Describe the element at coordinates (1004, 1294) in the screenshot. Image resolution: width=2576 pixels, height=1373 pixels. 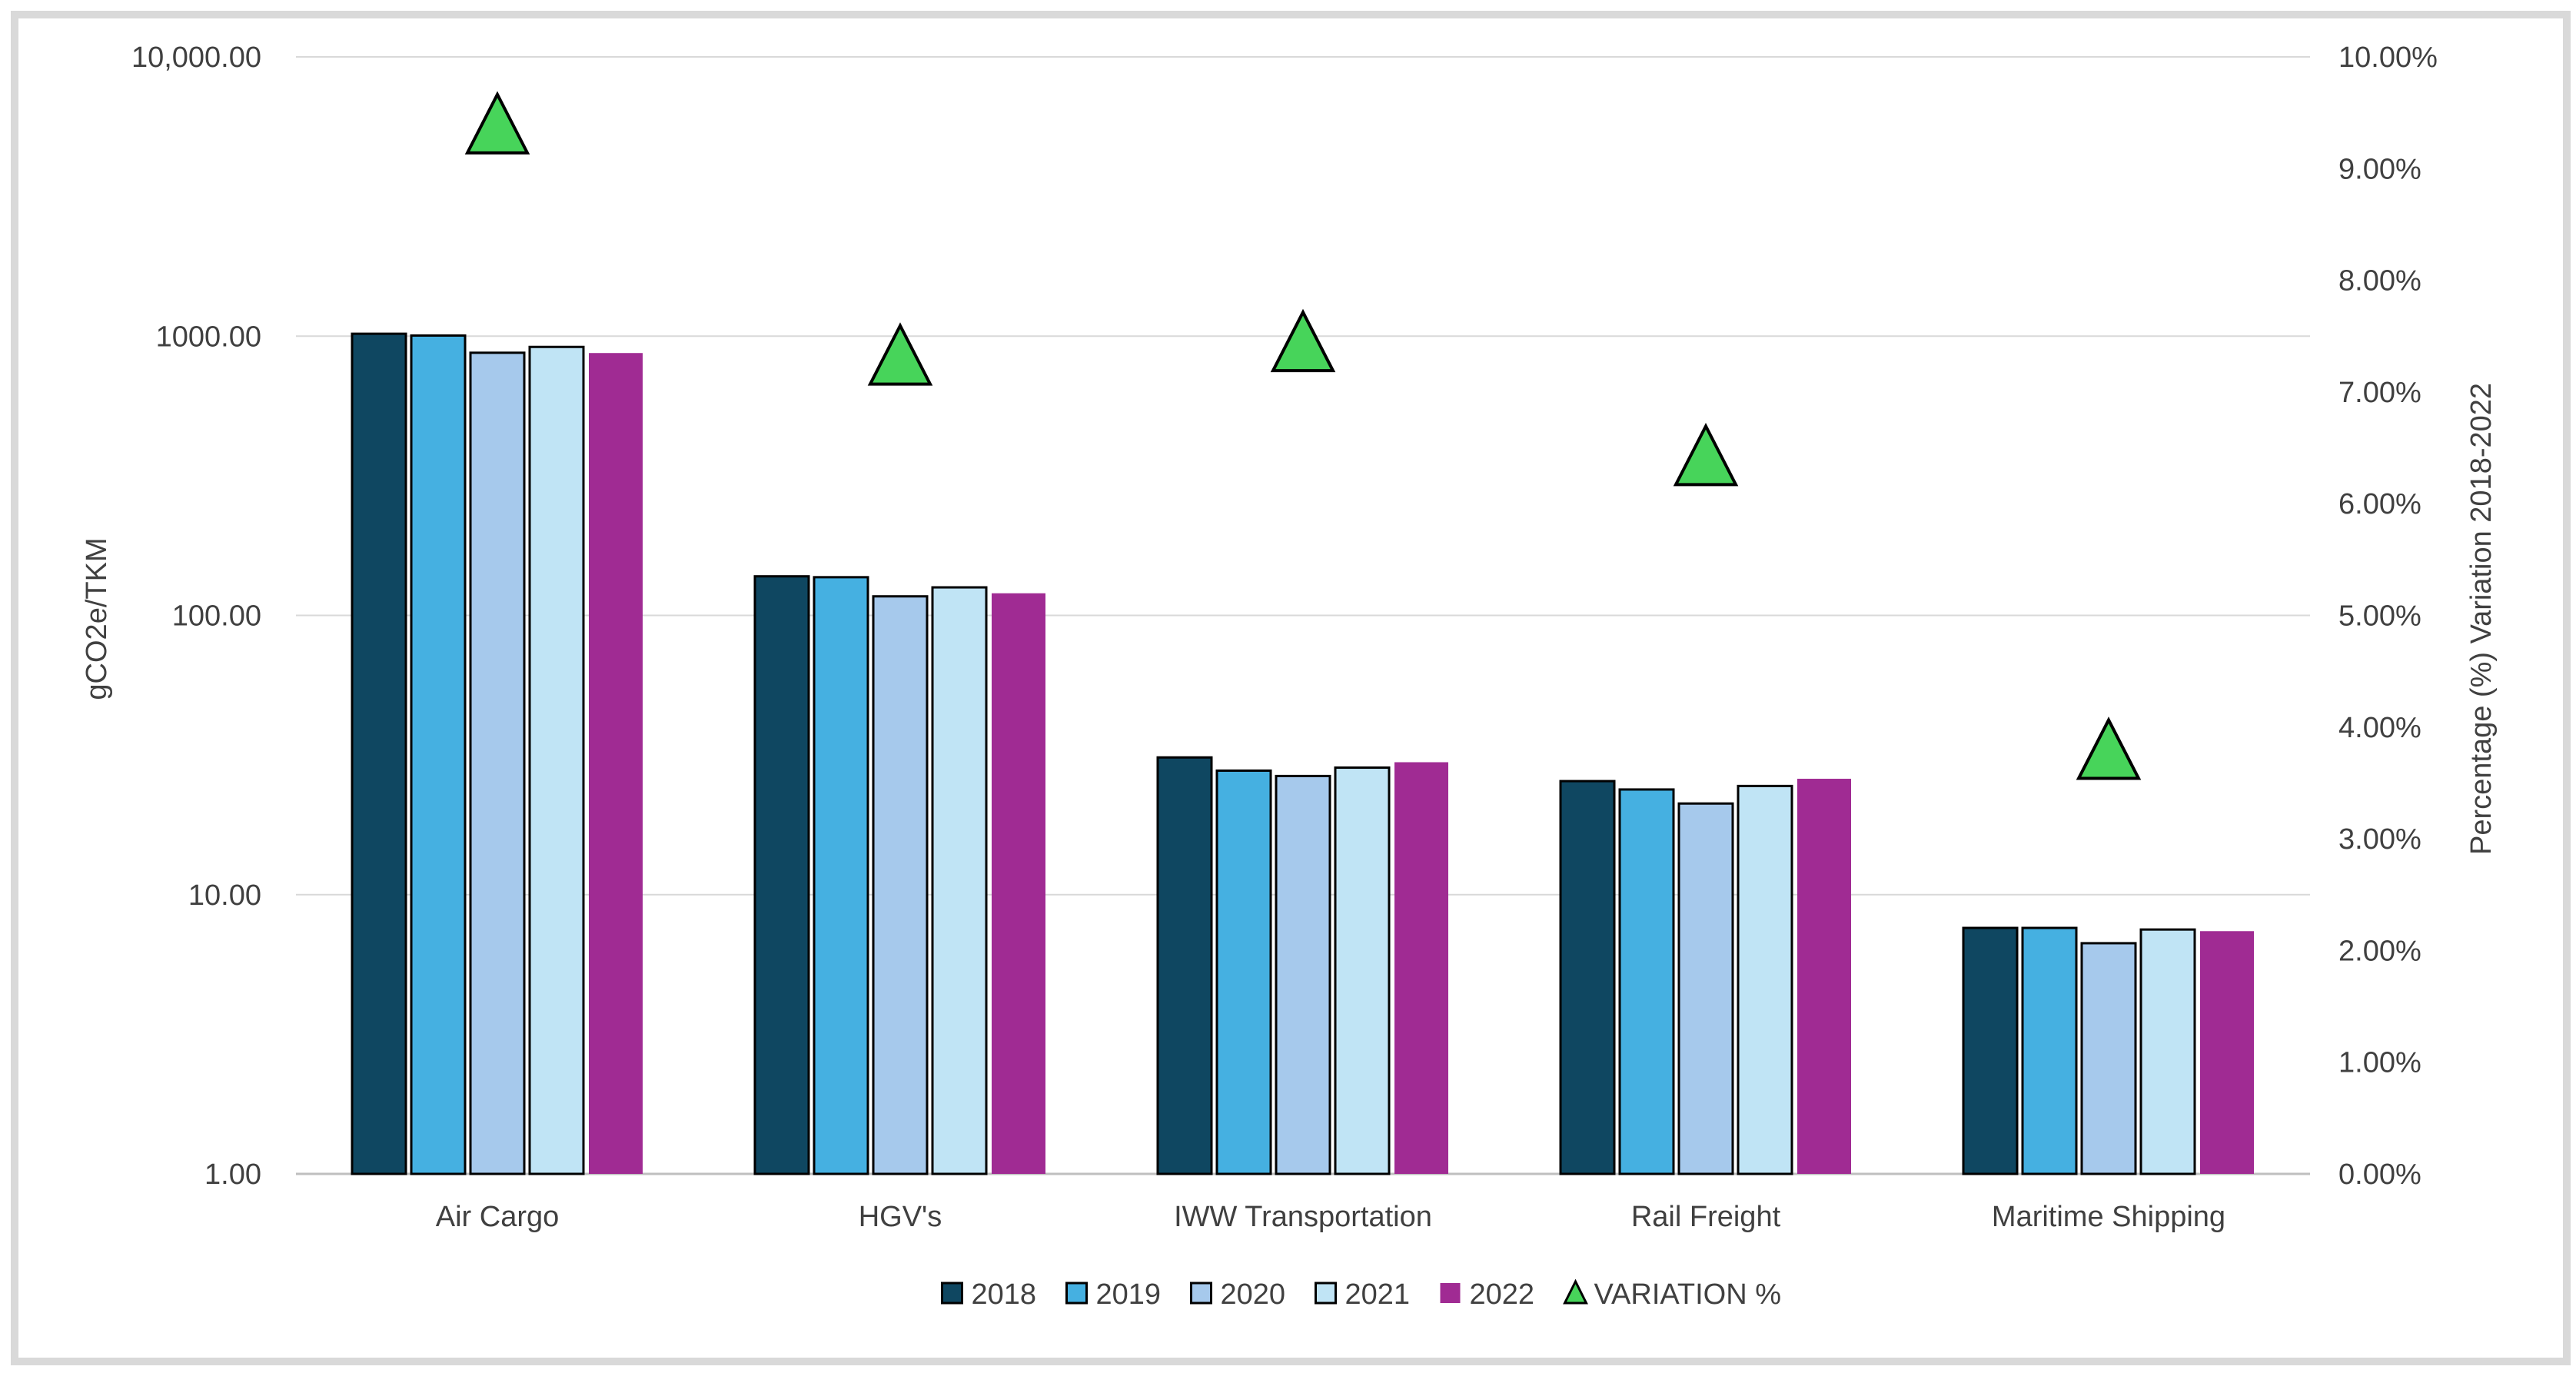
I see `legend-label: 2018` at that location.